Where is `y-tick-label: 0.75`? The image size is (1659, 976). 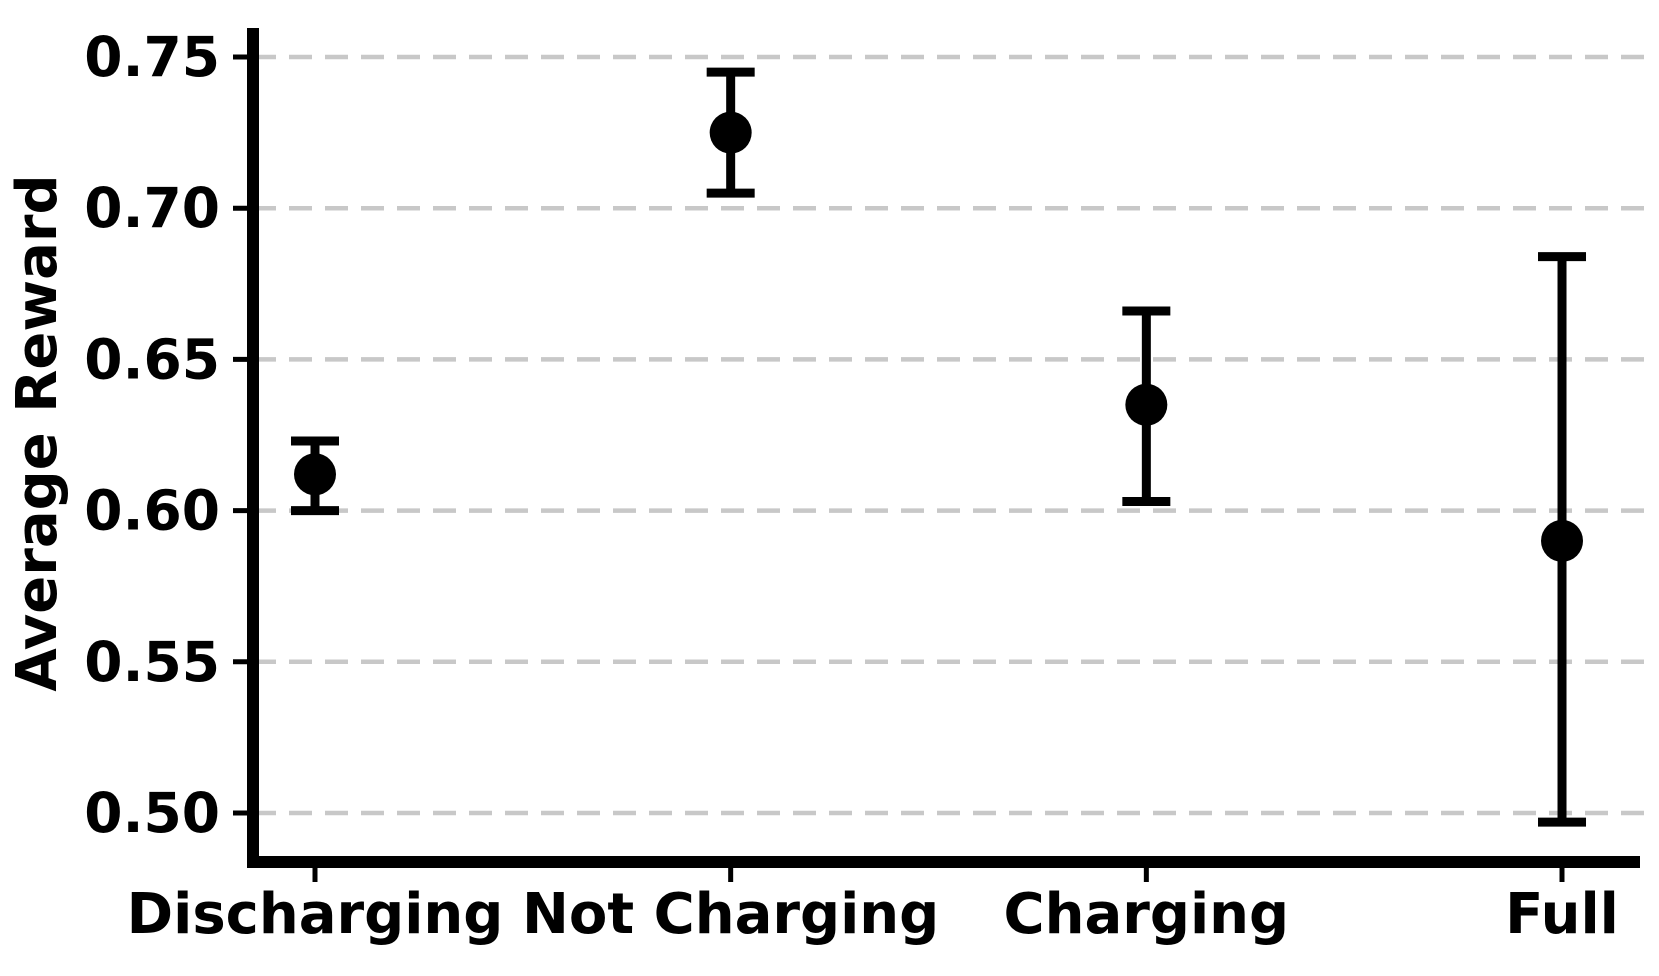
y-tick-label: 0.75 is located at coordinates (152, 57).